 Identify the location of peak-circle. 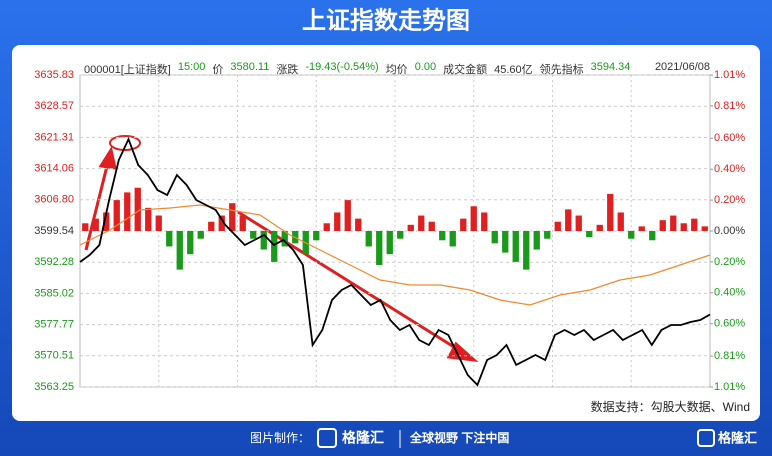
(125, 143).